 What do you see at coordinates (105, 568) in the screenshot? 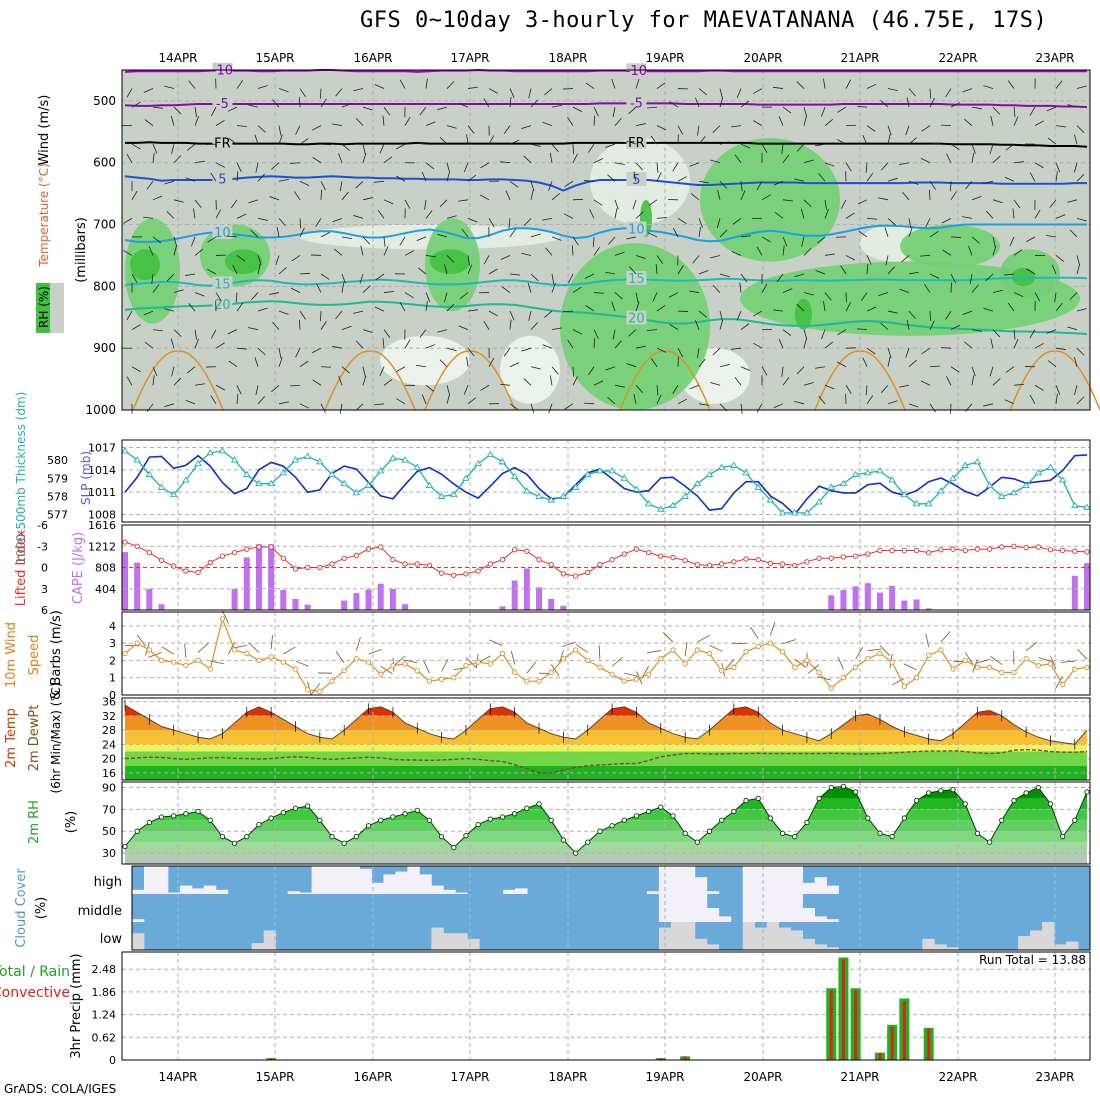
I see `cape-tick-label: 808` at bounding box center [105, 568].